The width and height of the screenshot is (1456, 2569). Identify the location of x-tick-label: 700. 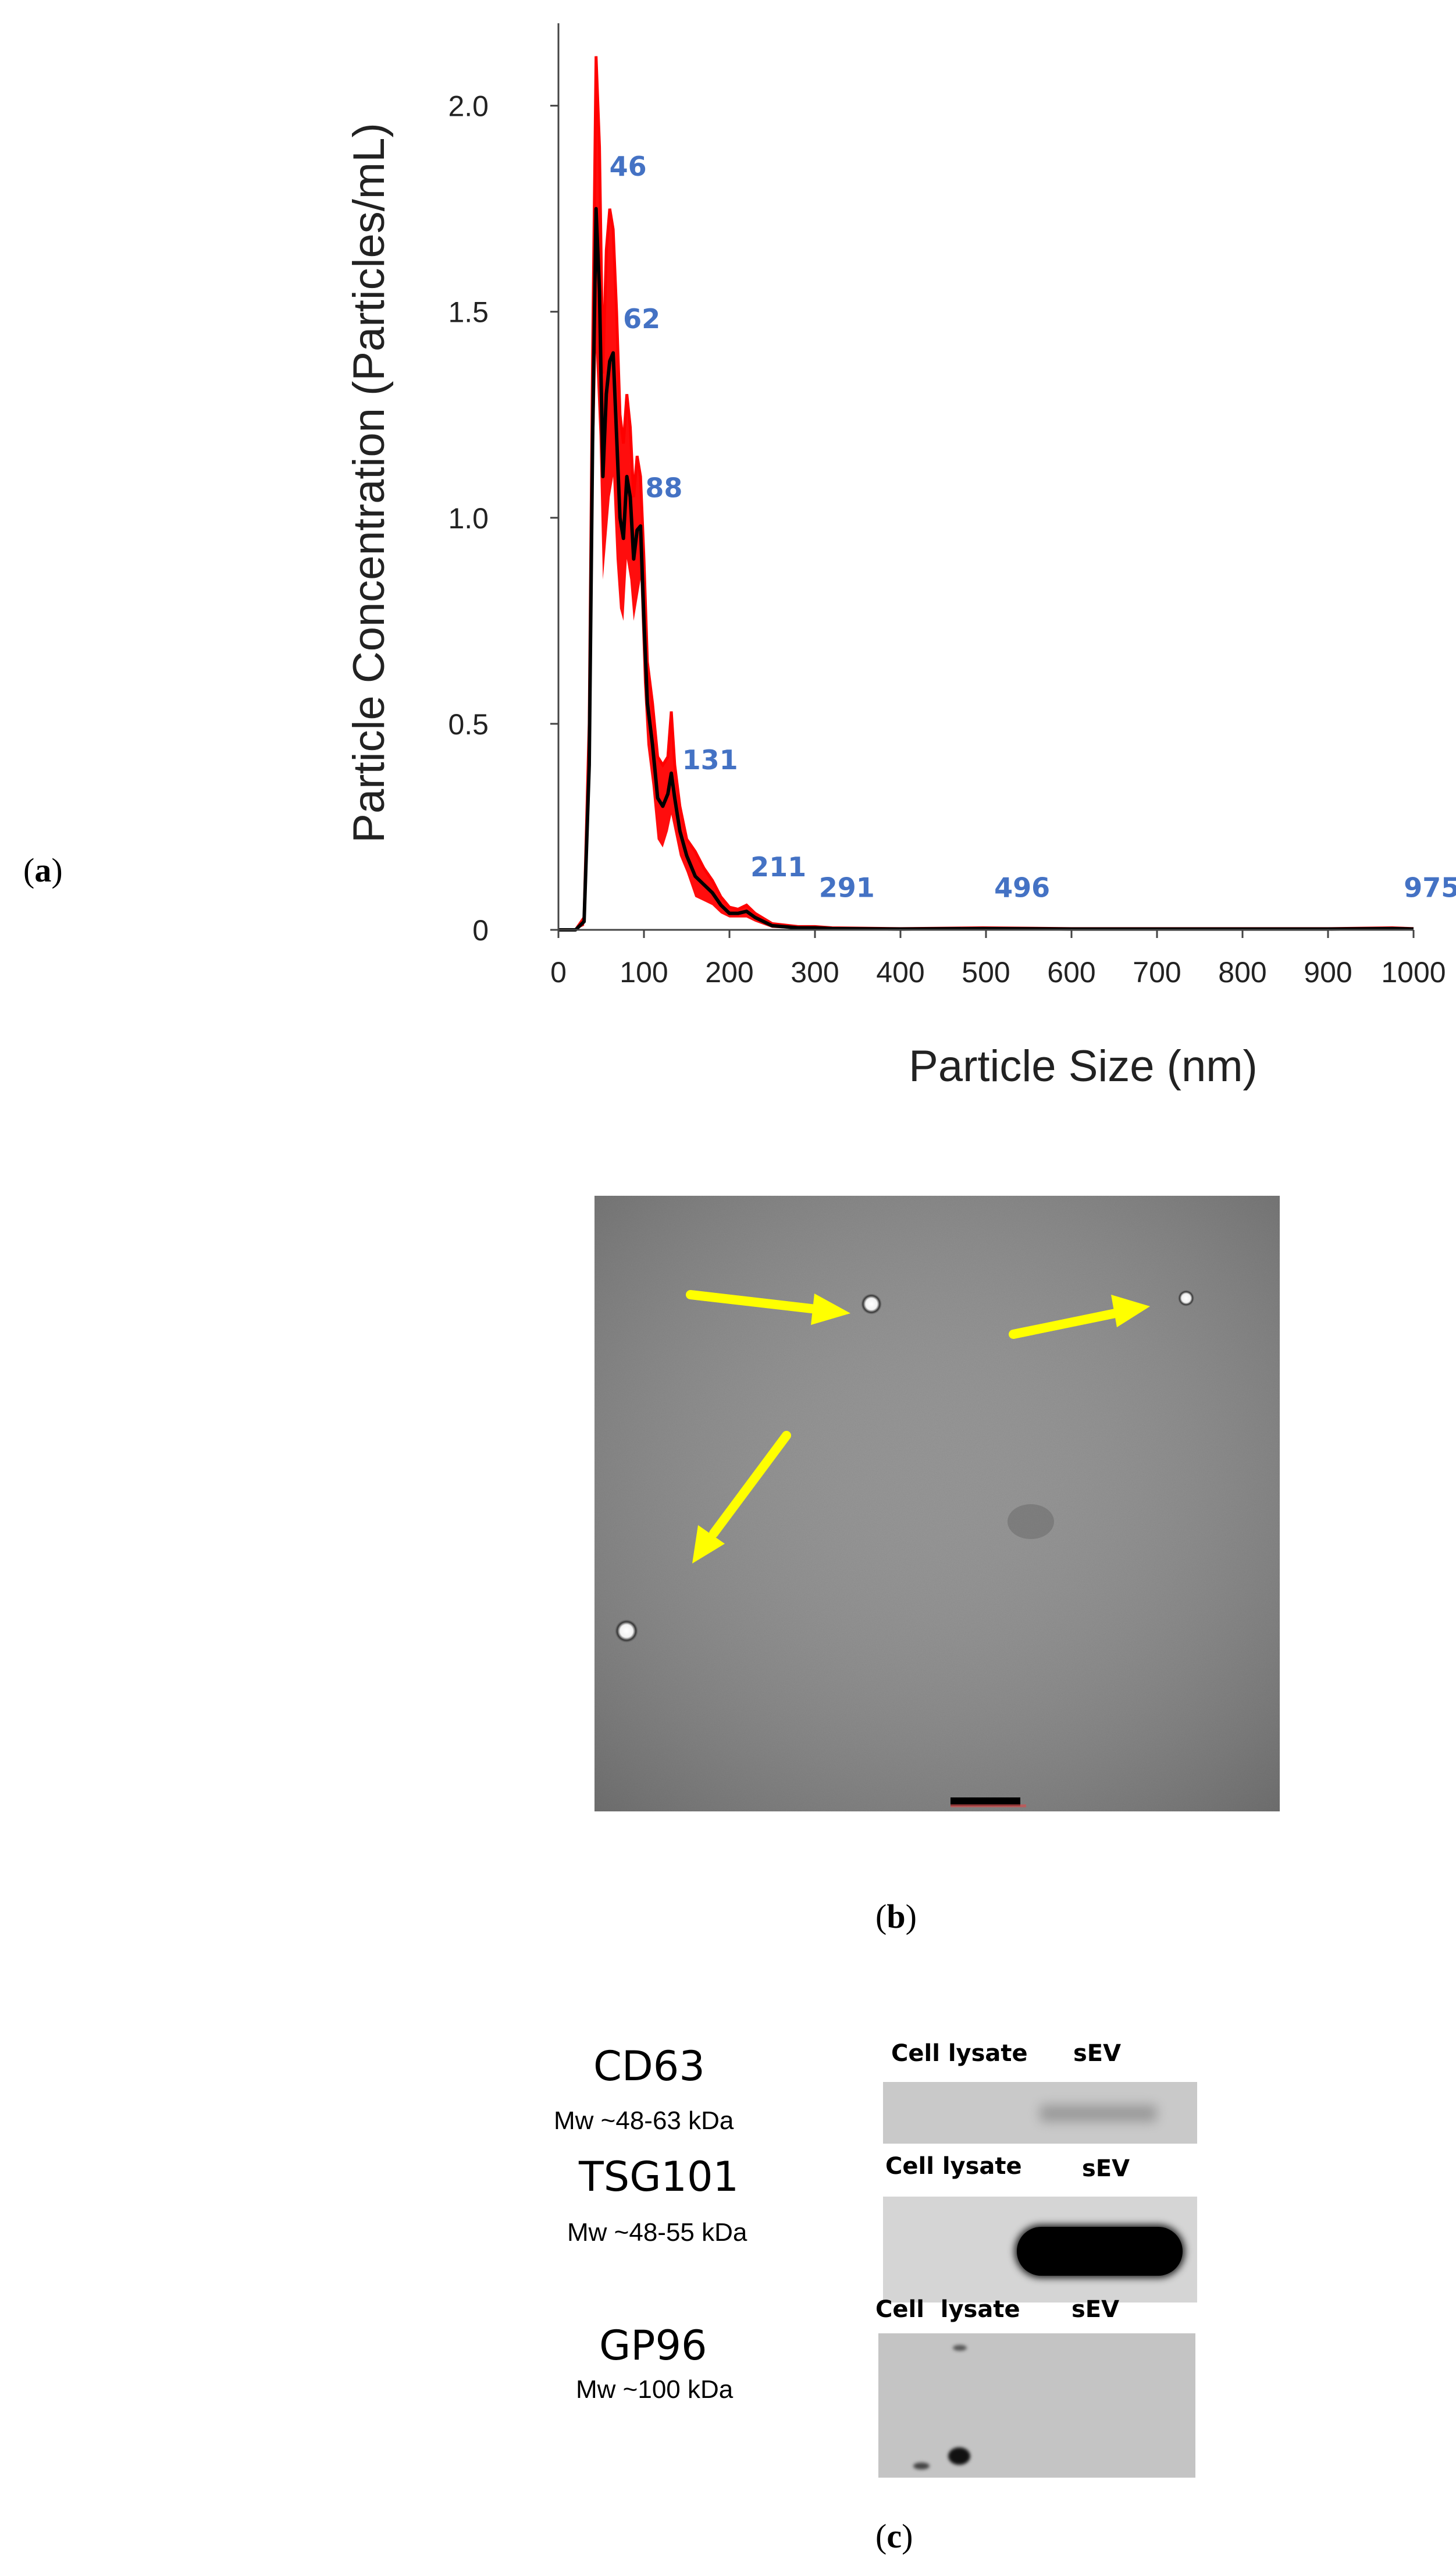
(1157, 972).